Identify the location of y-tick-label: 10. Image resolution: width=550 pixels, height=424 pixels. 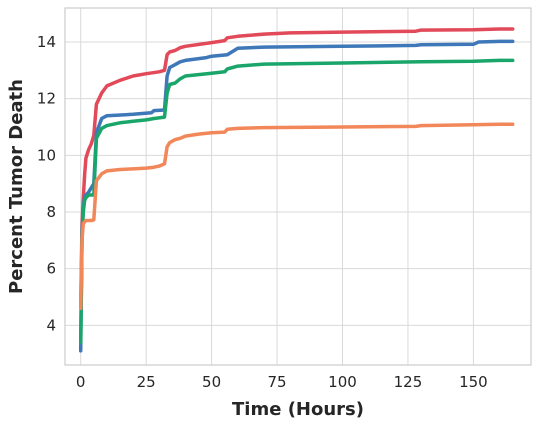
(46, 155).